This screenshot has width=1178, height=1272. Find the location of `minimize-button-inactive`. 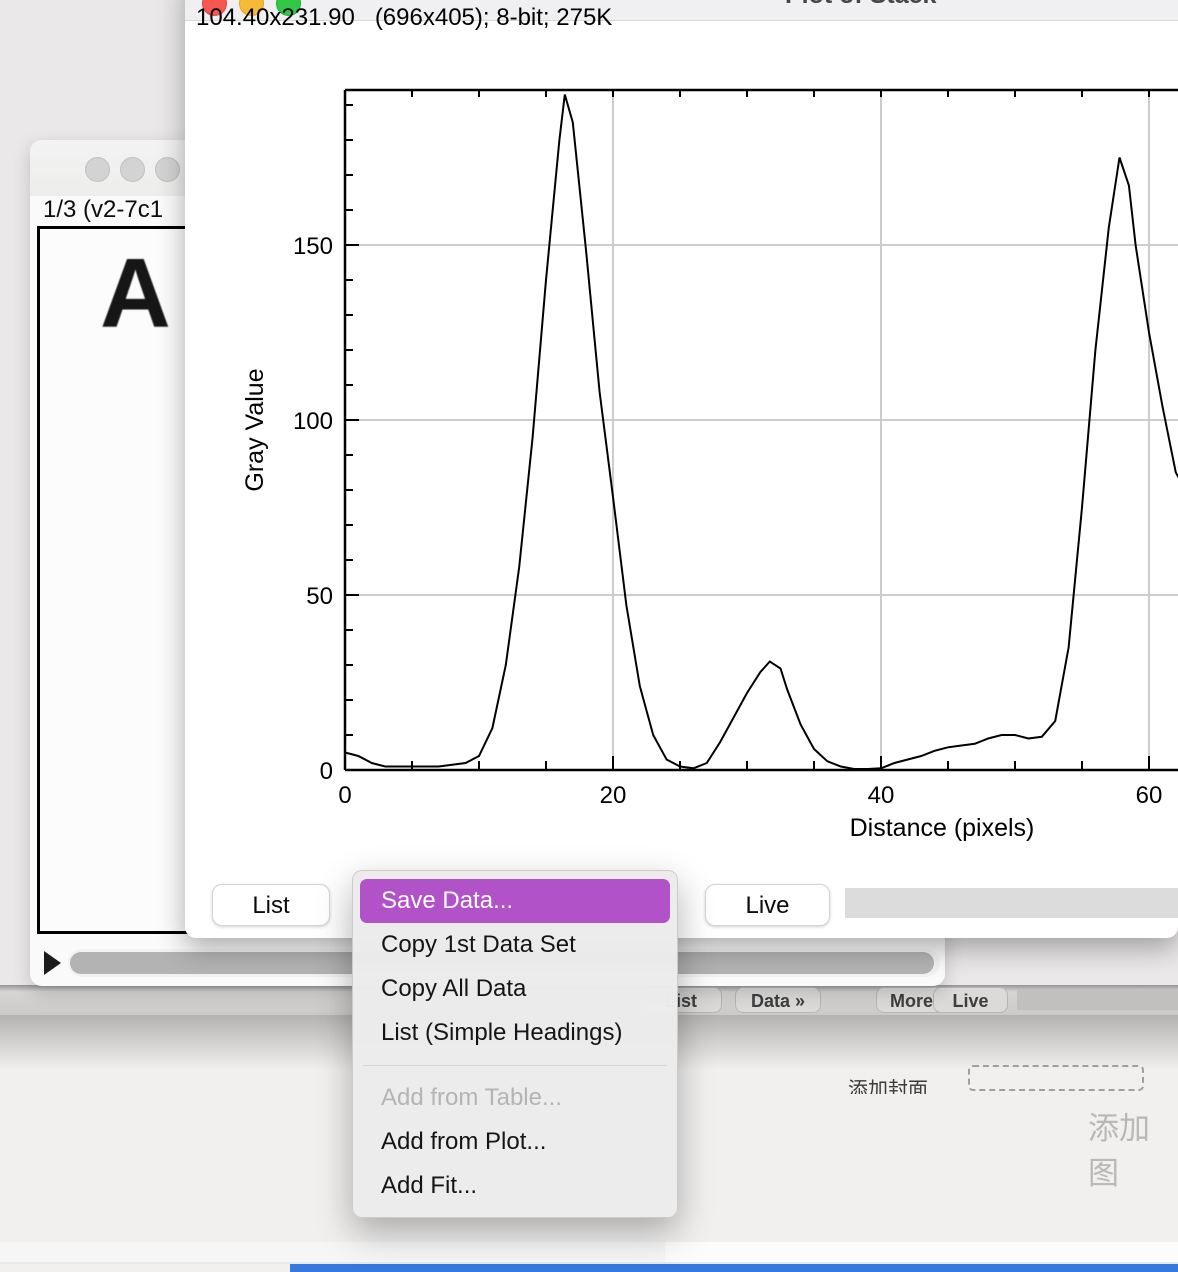

minimize-button-inactive is located at coordinates (132, 169).